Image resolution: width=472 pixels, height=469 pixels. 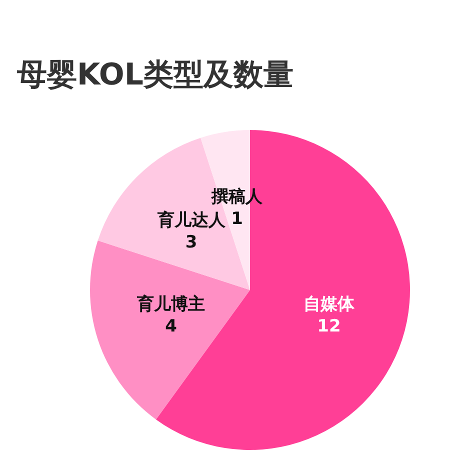 What do you see at coordinates (171, 304) in the screenshot?
I see `slice-label: 育儿博主` at bounding box center [171, 304].